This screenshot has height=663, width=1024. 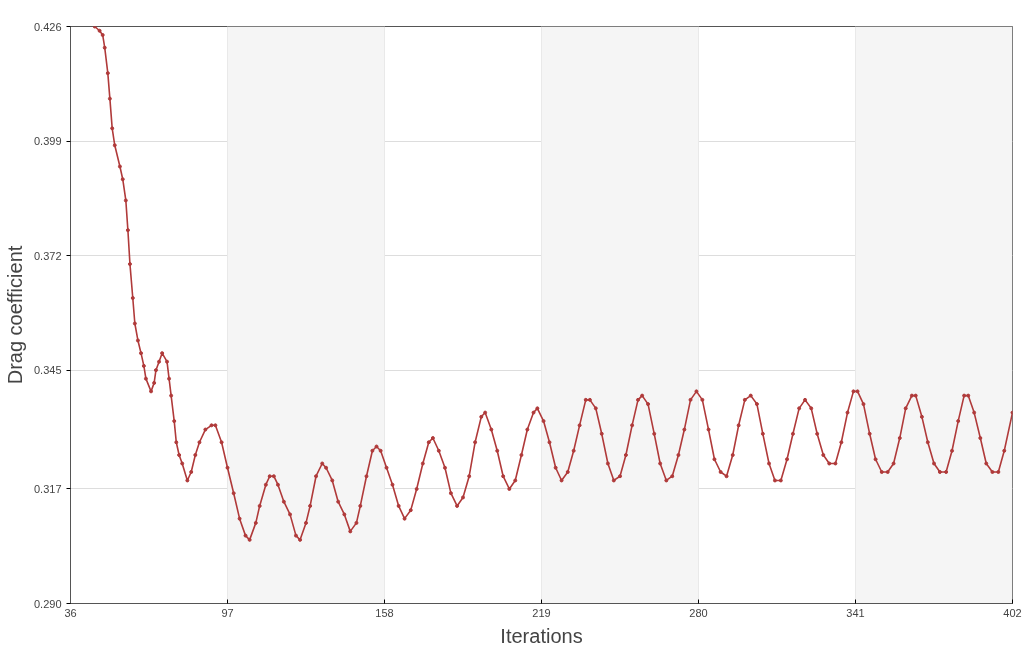 I want to click on x-tick-label: 402, so click(x=1012, y=612).